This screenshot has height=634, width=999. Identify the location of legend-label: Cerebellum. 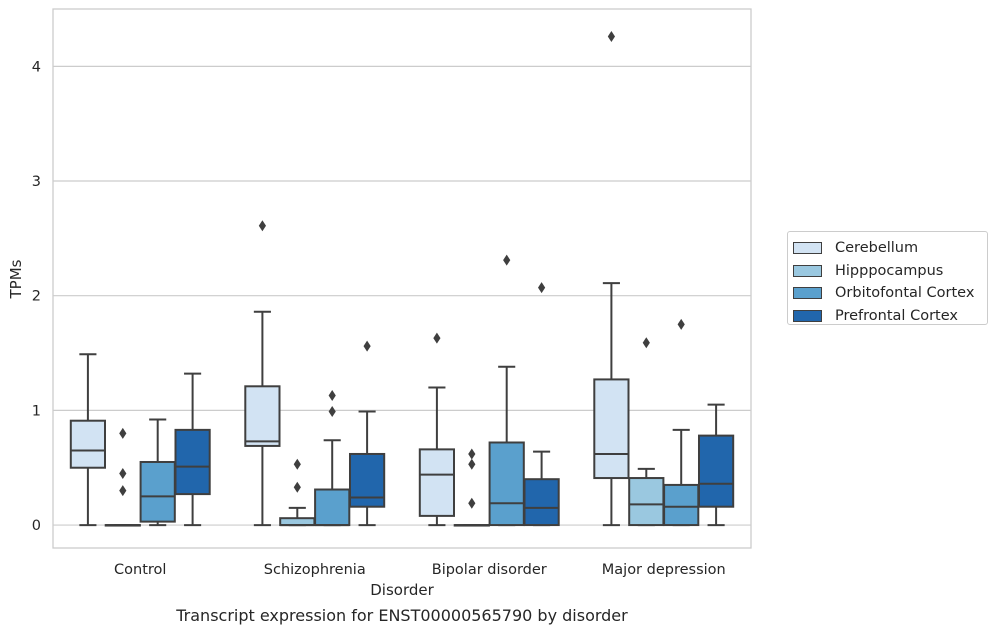
(877, 248).